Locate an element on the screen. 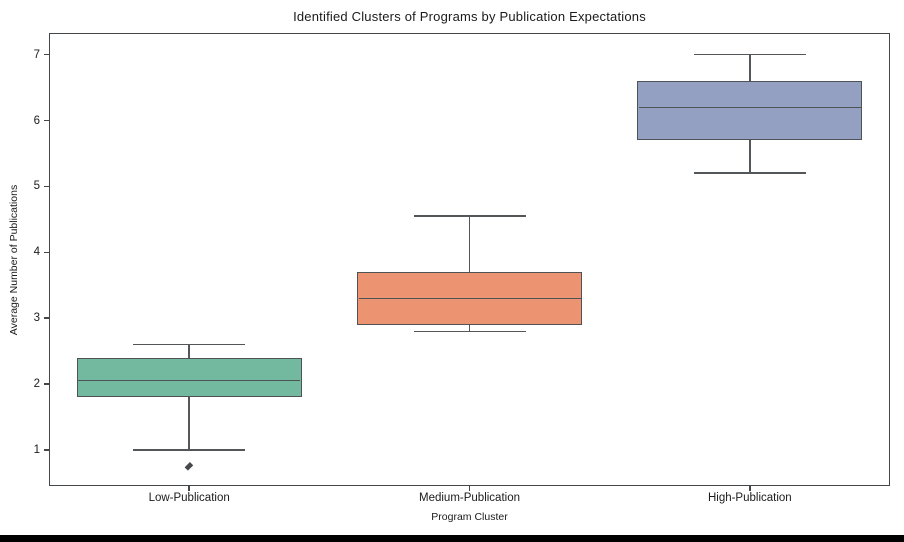 The height and width of the screenshot is (542, 904). y-tick-label: 4 is located at coordinates (36, 252).